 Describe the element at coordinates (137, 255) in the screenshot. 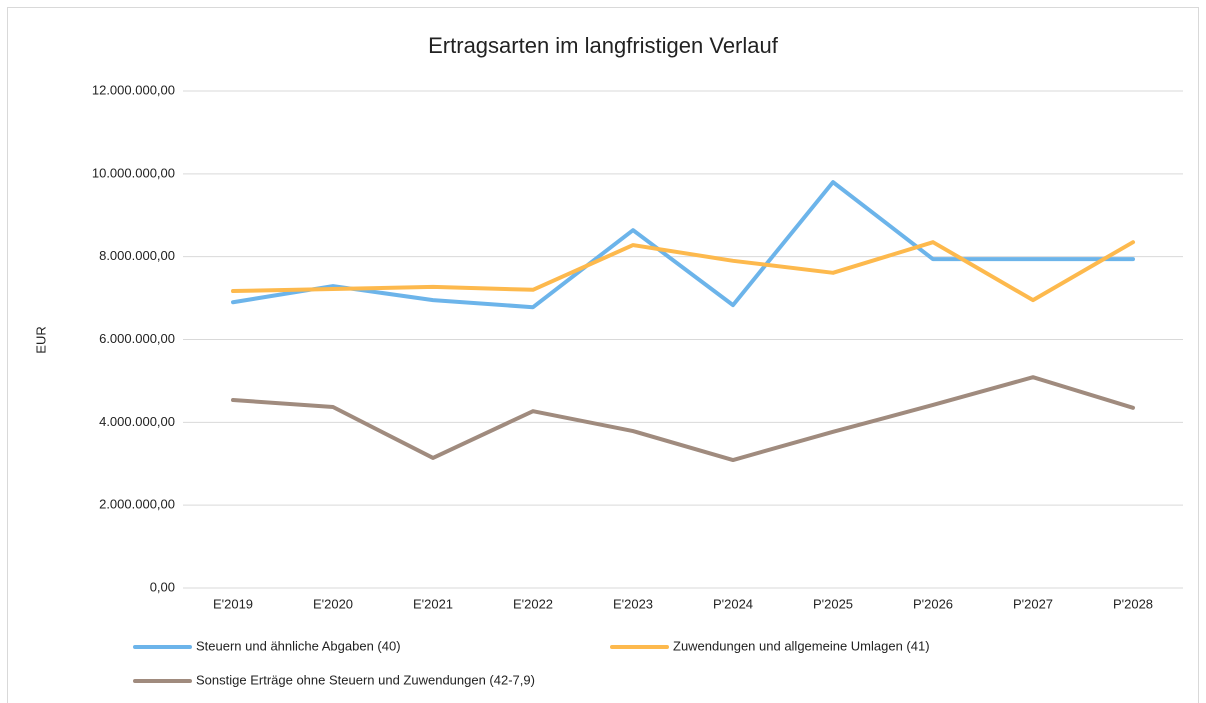

I see `y-tick-label: 8.000.000,00` at that location.